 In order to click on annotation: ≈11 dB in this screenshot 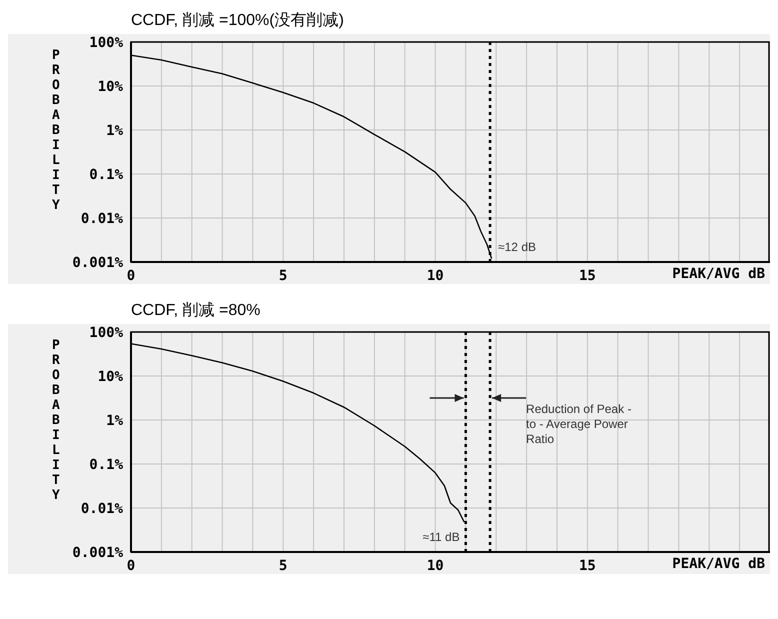, I will do `click(441, 537)`.